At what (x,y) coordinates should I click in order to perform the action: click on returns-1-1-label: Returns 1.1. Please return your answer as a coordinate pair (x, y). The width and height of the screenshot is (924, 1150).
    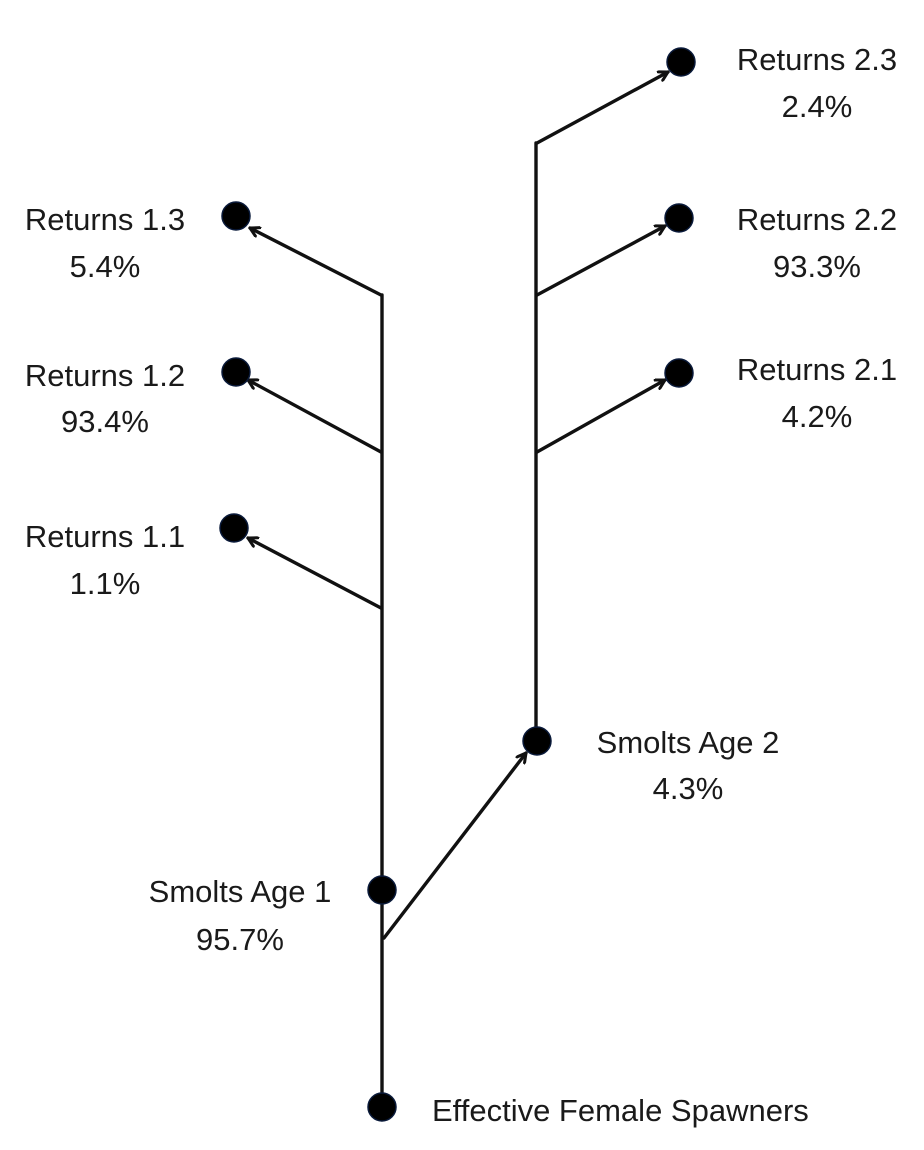
    Looking at the image, I should click on (105, 536).